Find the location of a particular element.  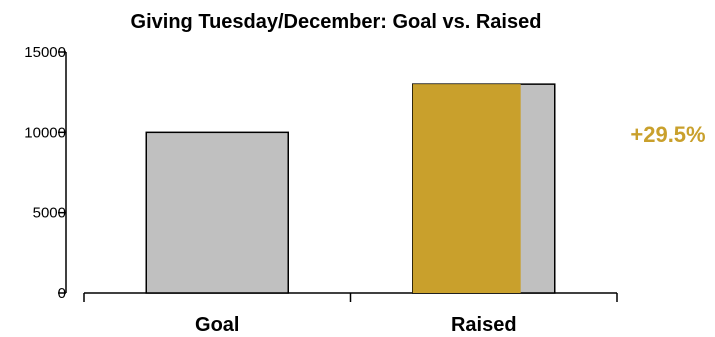

x-tick-labels: Goal Raised is located at coordinates (356, 325).